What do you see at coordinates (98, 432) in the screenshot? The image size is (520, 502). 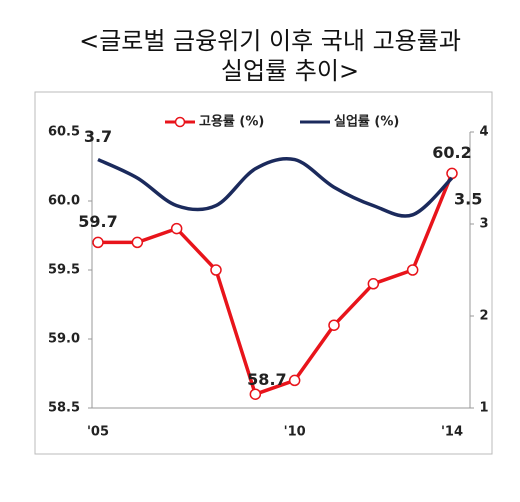 I see `x-tick-label: '05` at bounding box center [98, 432].